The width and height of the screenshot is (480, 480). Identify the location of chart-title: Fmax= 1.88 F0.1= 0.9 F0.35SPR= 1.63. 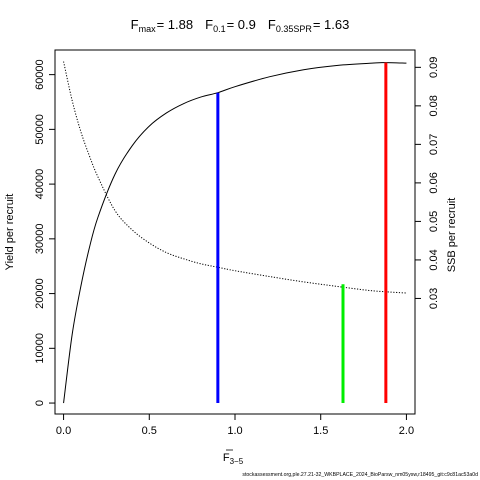
(240, 25).